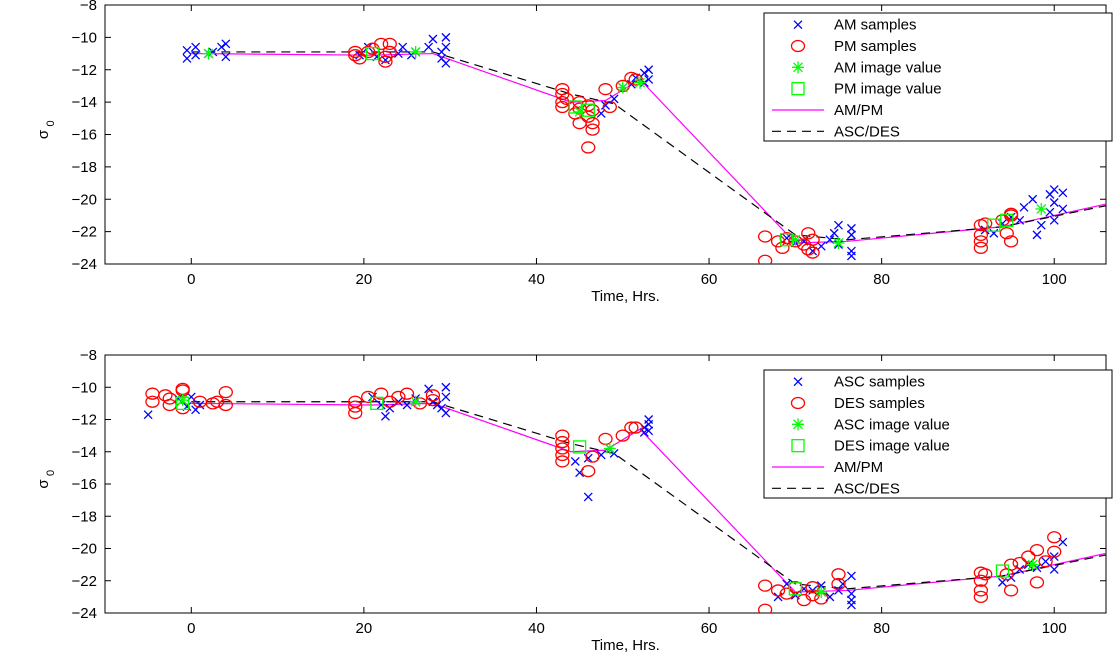  Describe the element at coordinates (881, 628) in the screenshot. I see `x-tick-label: 80` at that location.